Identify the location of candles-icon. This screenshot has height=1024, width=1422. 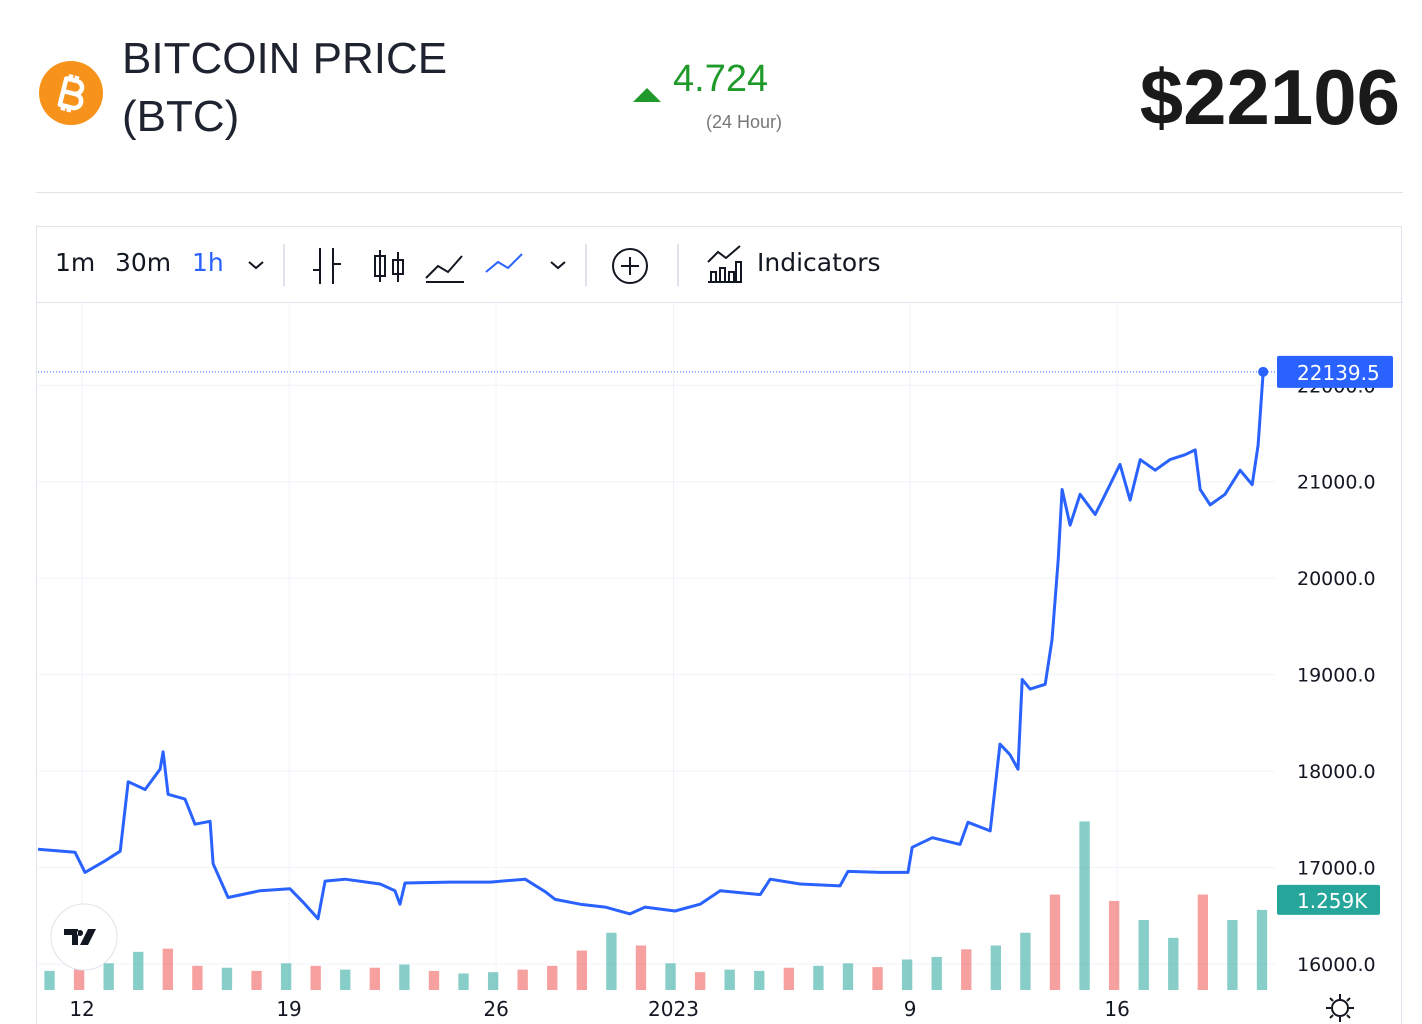
(389, 266).